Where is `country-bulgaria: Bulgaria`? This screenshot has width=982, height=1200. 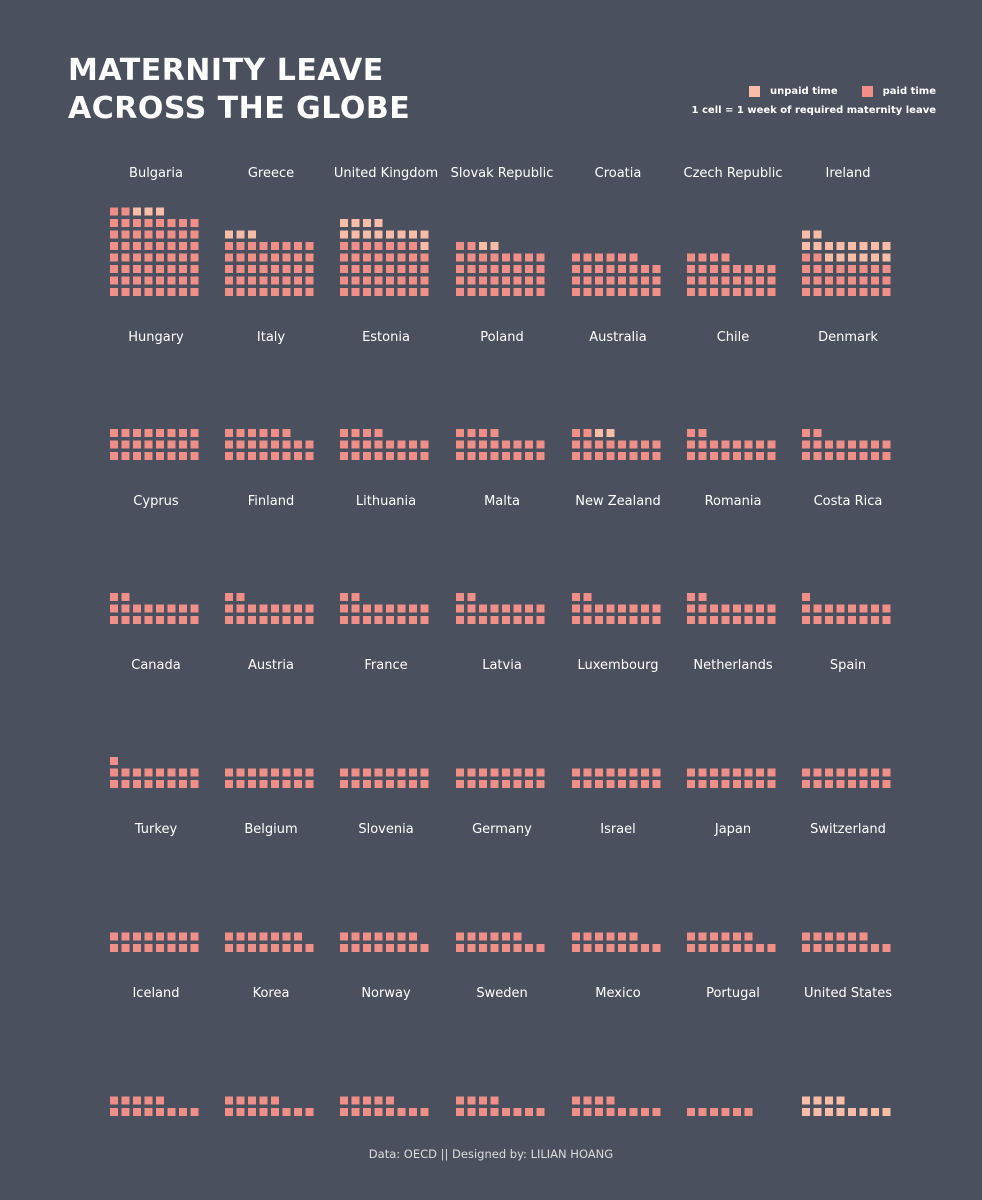
country-bulgaria: Bulgaria is located at coordinates (156, 242).